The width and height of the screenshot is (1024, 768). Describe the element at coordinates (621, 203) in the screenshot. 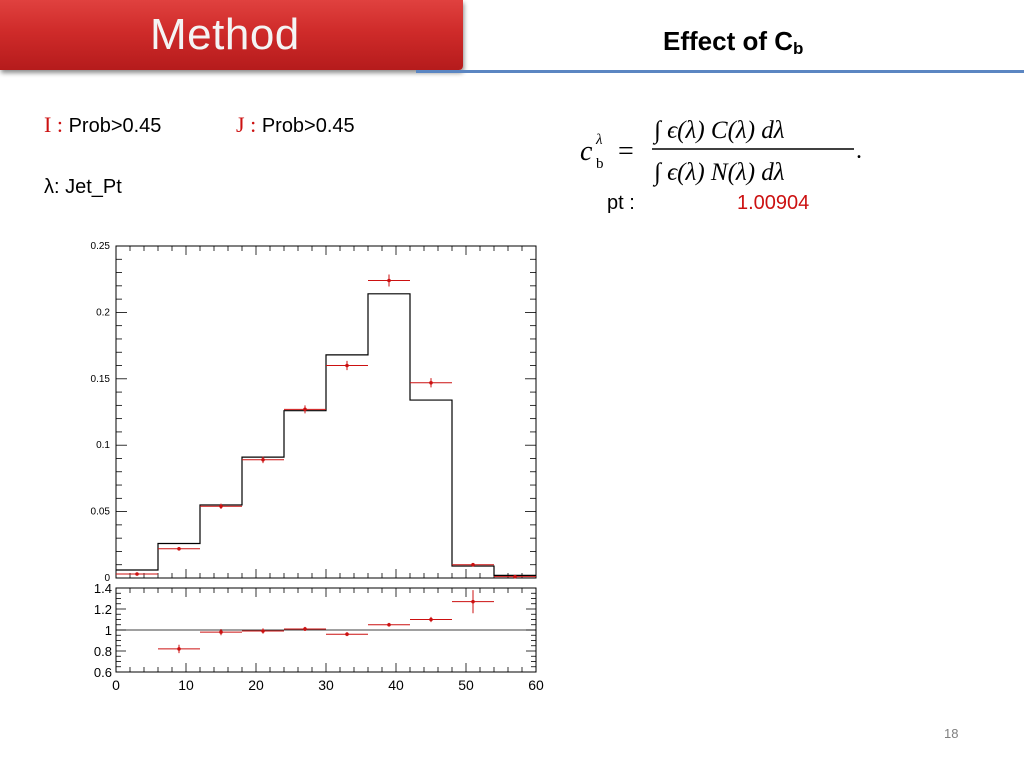

I see `result-label: pt :` at that location.